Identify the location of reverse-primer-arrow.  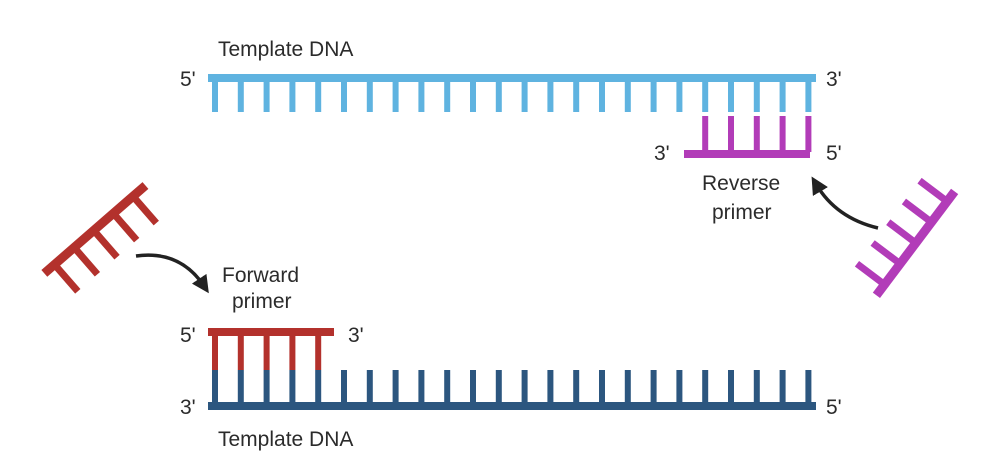
(845, 203).